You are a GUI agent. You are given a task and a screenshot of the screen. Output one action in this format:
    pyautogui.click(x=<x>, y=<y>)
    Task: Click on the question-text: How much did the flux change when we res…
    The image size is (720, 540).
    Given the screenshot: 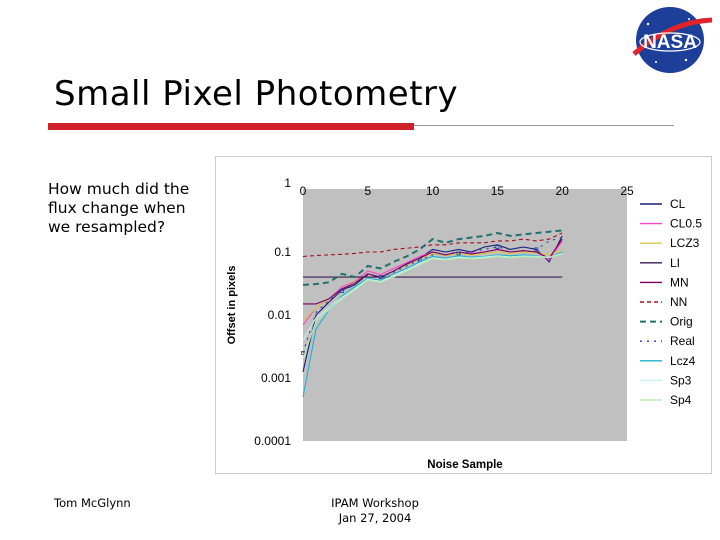 What is the action you would take?
    pyautogui.click(x=119, y=208)
    